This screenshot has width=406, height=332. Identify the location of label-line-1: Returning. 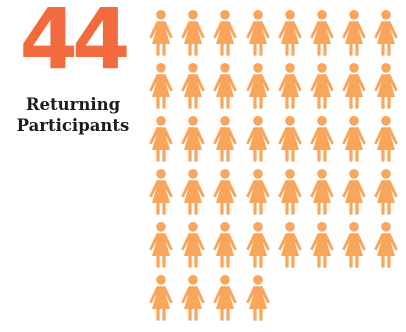
(73, 104).